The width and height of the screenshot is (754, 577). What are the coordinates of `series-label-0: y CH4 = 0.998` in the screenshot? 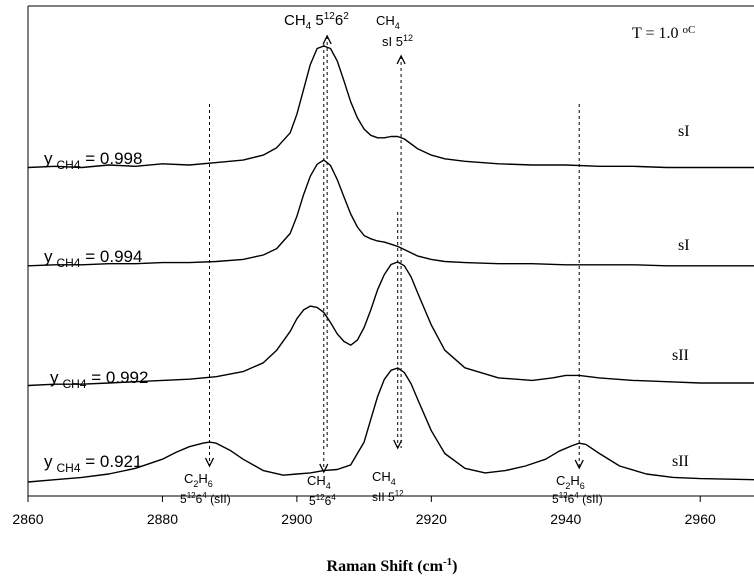 It's located at (93, 160).